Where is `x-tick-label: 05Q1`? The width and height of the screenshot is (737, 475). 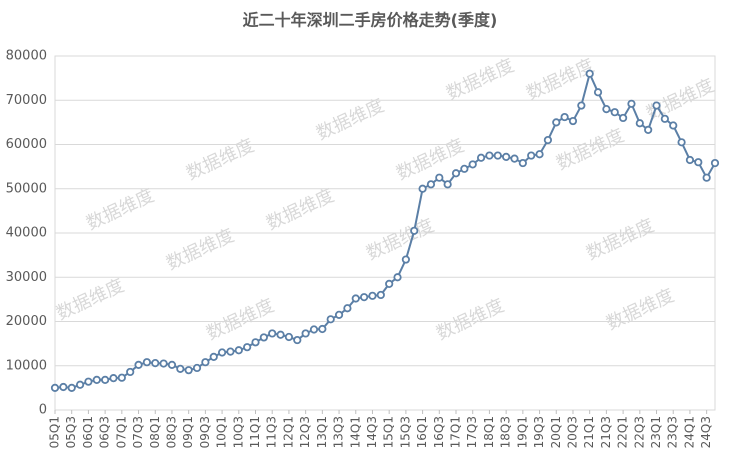
x-tick-label: 05Q1 is located at coordinates (55, 432).